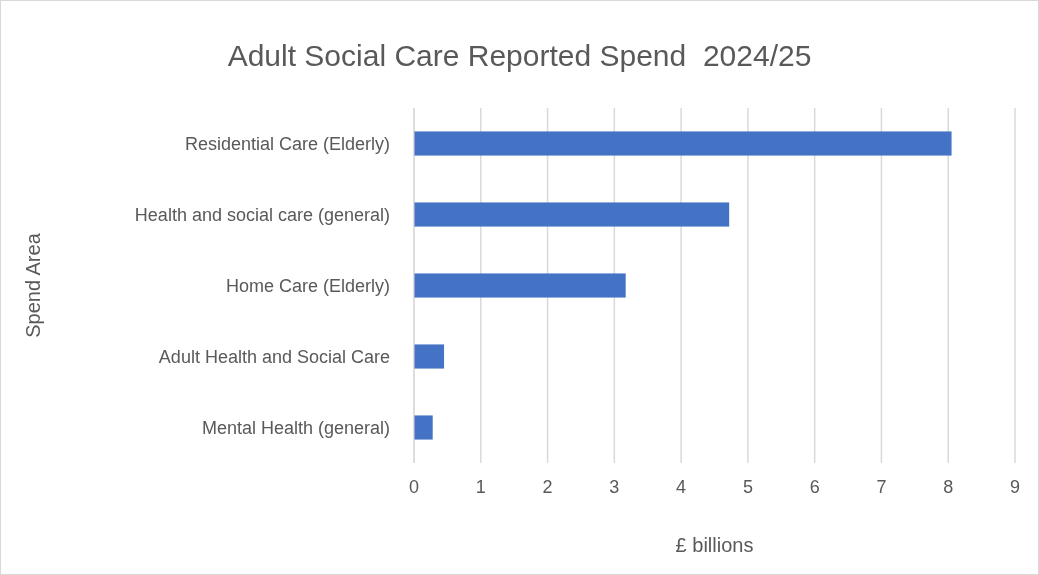 The width and height of the screenshot is (1039, 575). What do you see at coordinates (547, 487) in the screenshot?
I see `x-tick-label: 2` at bounding box center [547, 487].